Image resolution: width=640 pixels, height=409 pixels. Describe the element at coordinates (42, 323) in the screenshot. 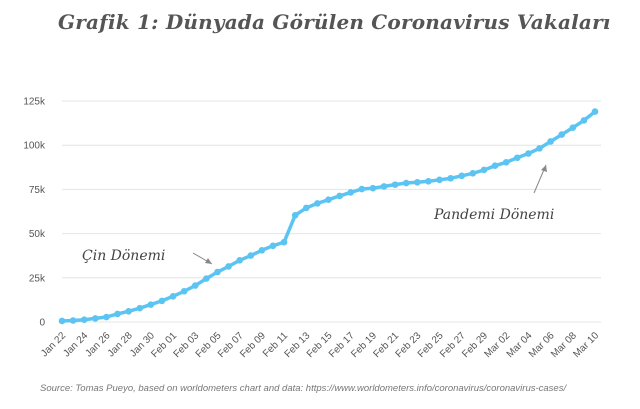

I see `y-tick-label: 0` at that location.